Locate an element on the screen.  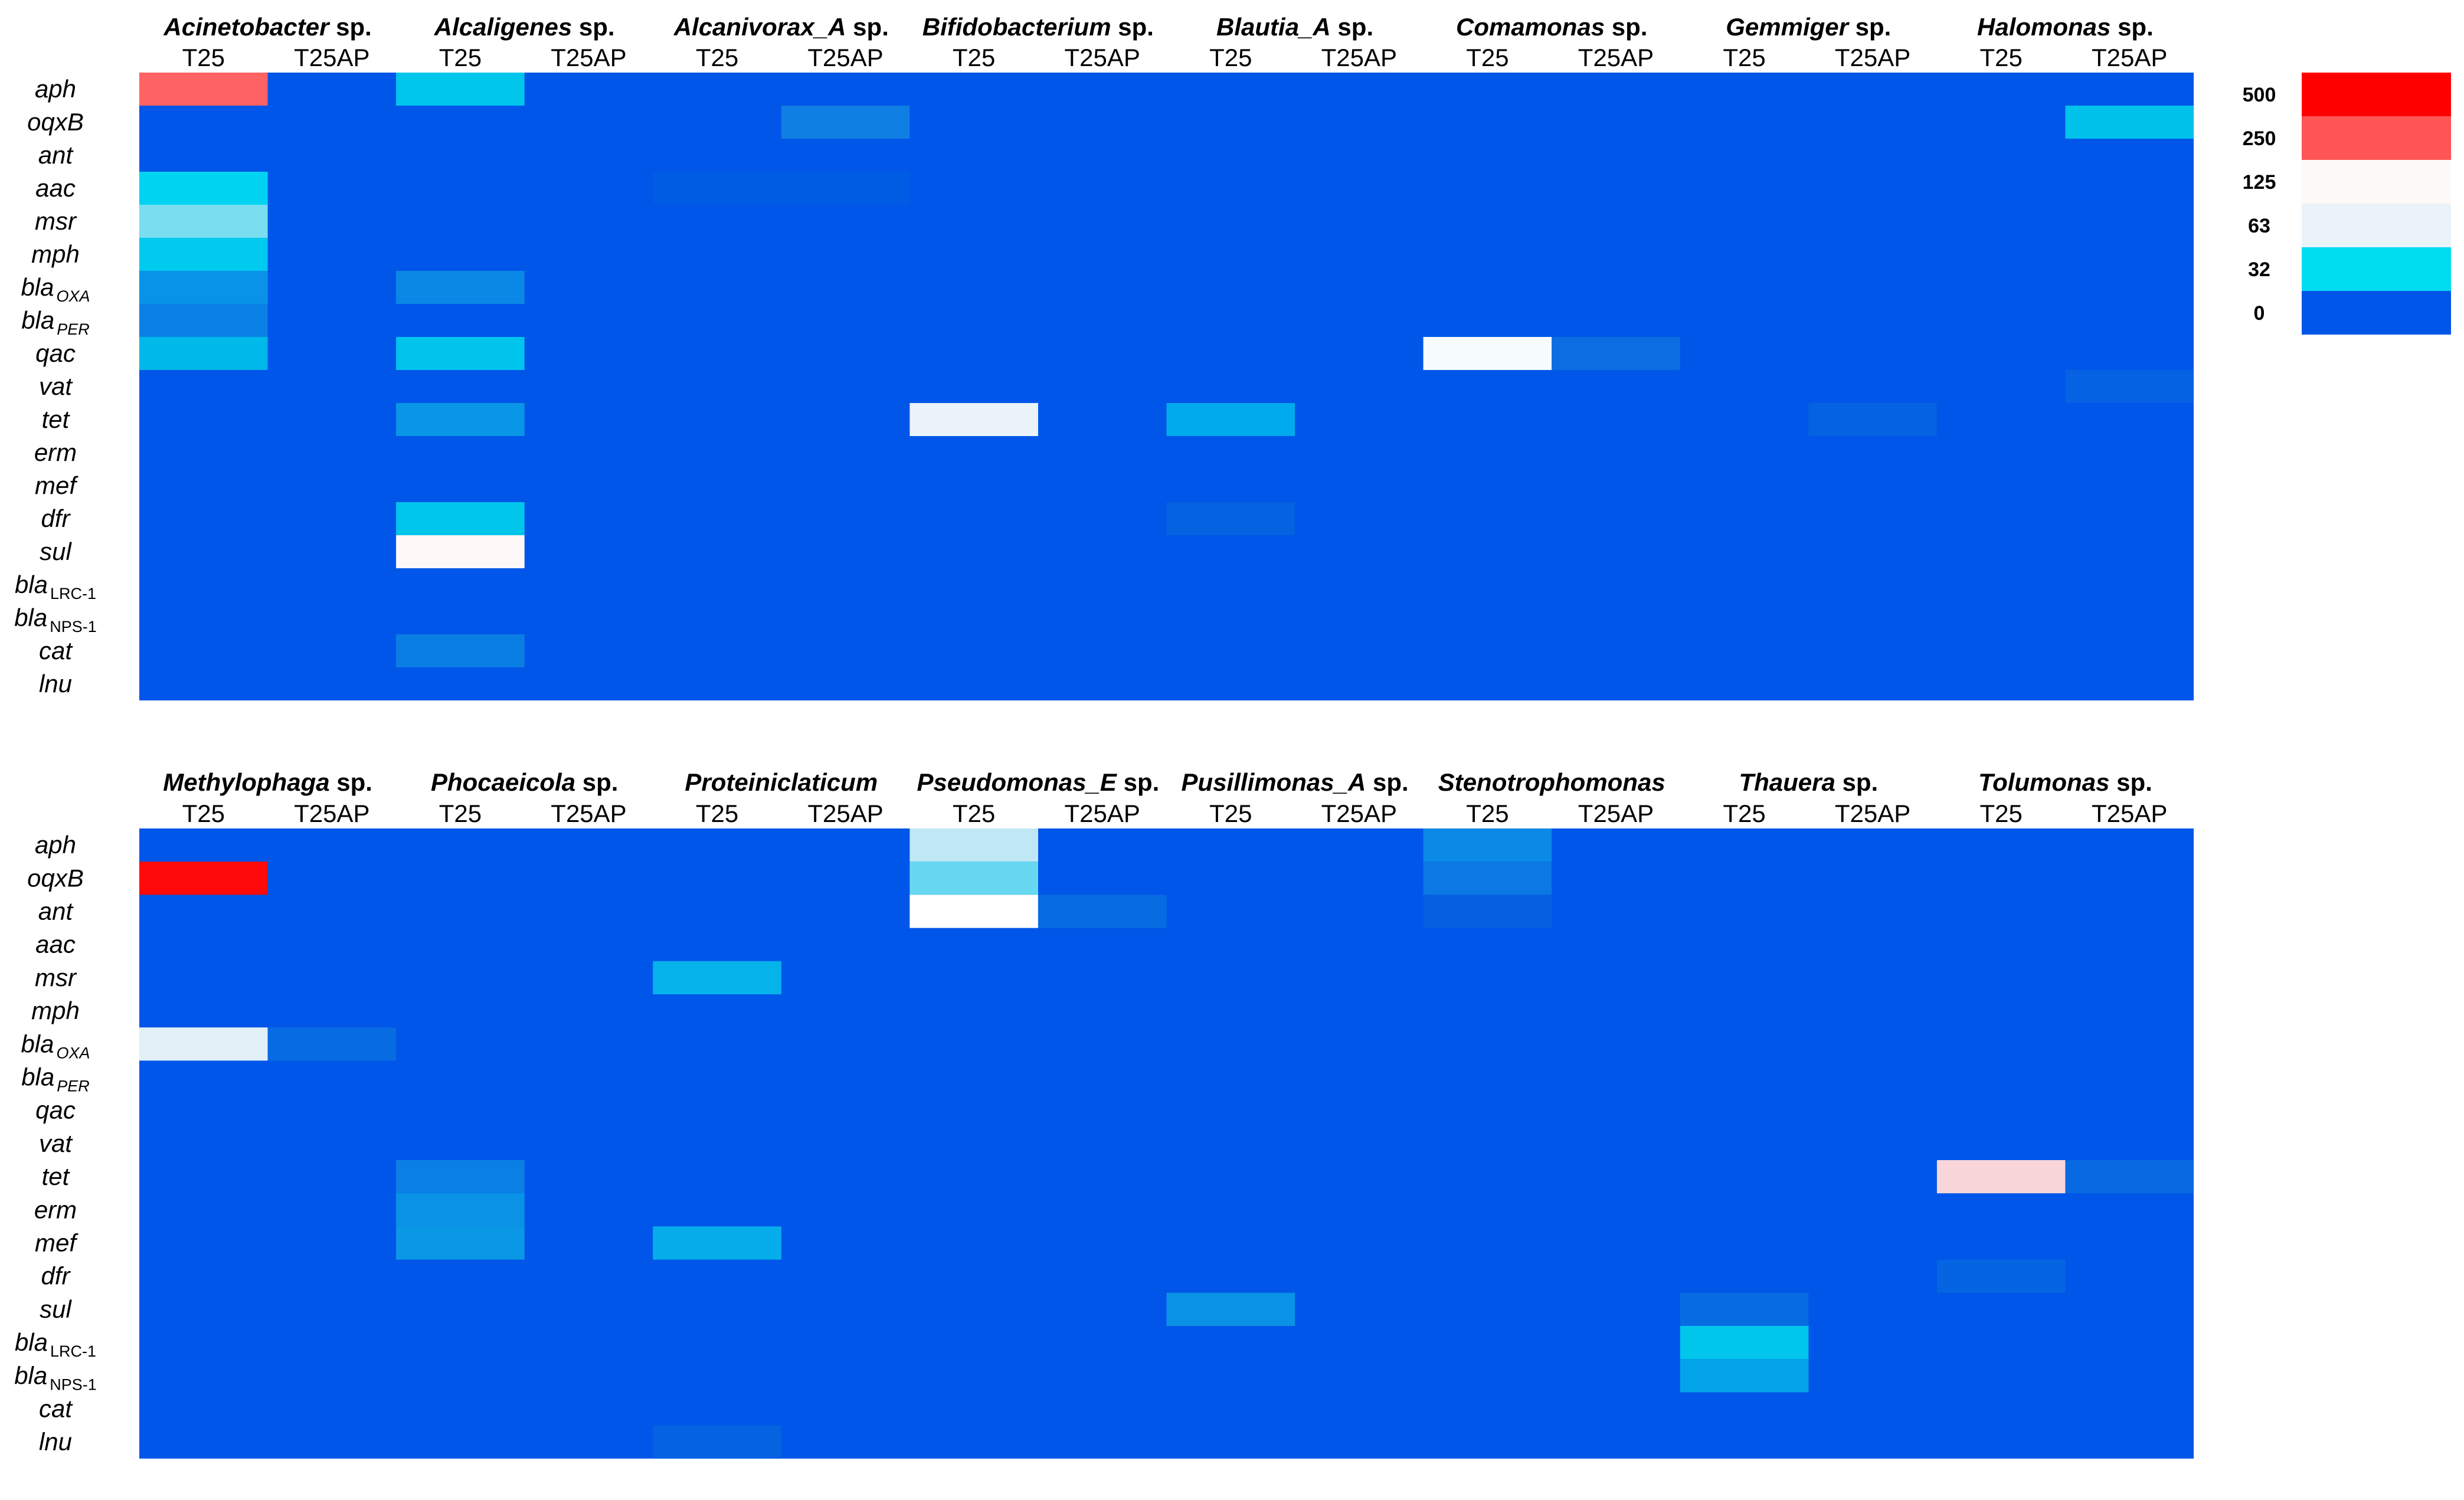
gene-label: bla PER is located at coordinates (56, 322).